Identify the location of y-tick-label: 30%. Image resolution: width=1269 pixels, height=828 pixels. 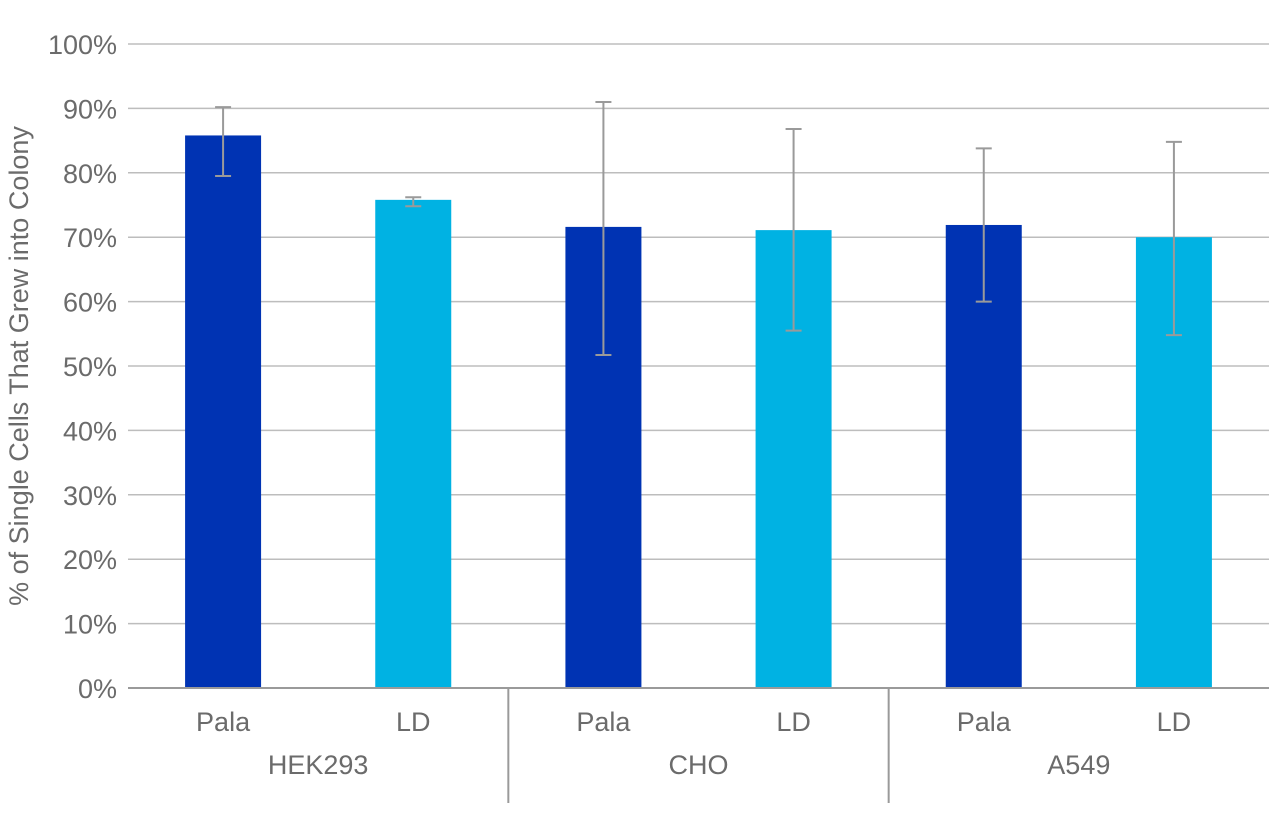
(90, 496).